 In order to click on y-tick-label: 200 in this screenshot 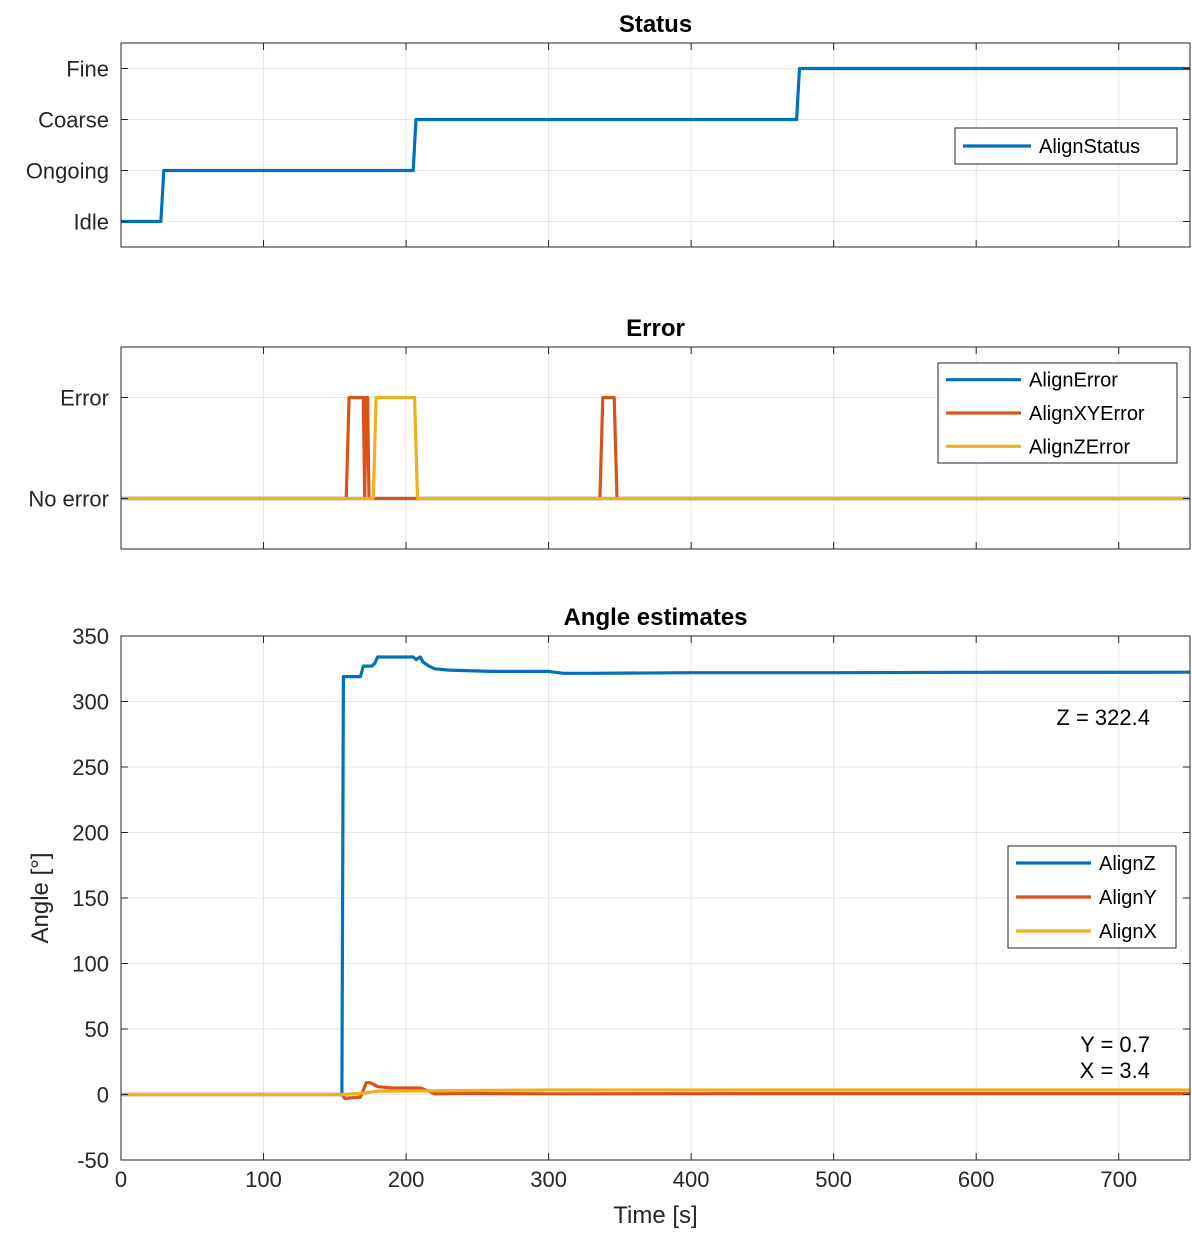, I will do `click(90, 833)`.